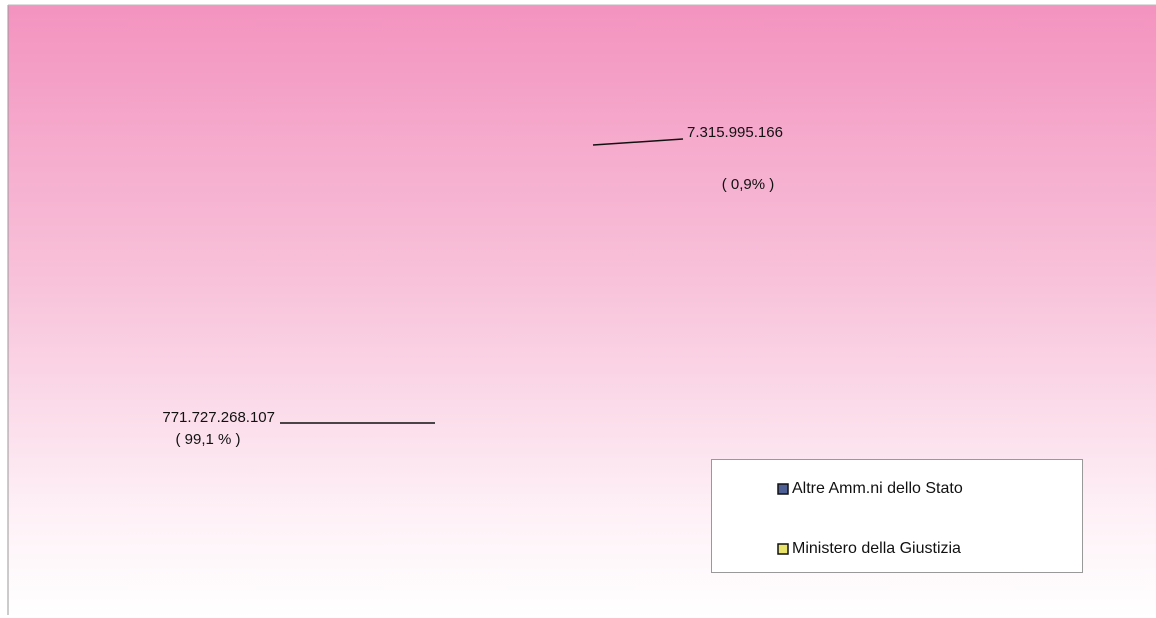  Describe the element at coordinates (876, 548) in the screenshot. I see `legend-label: Ministero della Giustizia` at that location.